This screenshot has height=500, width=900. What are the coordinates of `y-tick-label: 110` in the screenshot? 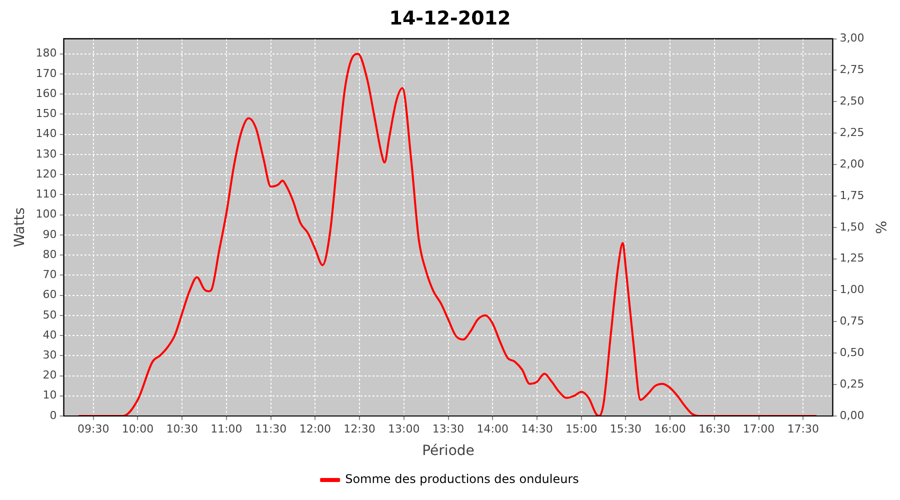 It's located at (46, 194).